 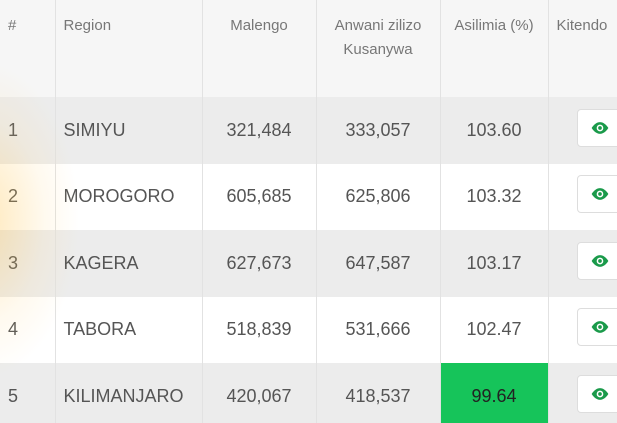 What do you see at coordinates (129, 393) in the screenshot?
I see `table-cell: KILIMANJARO` at bounding box center [129, 393].